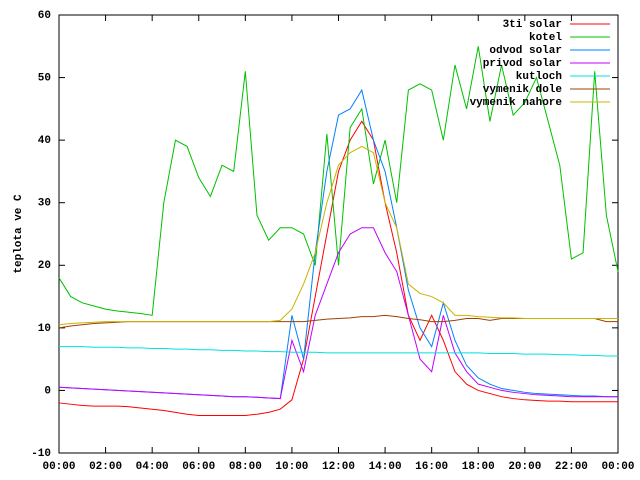 The width and height of the screenshot is (640, 480). What do you see at coordinates (245, 467) in the screenshot?
I see `x-tick-label: 08:00` at bounding box center [245, 467].